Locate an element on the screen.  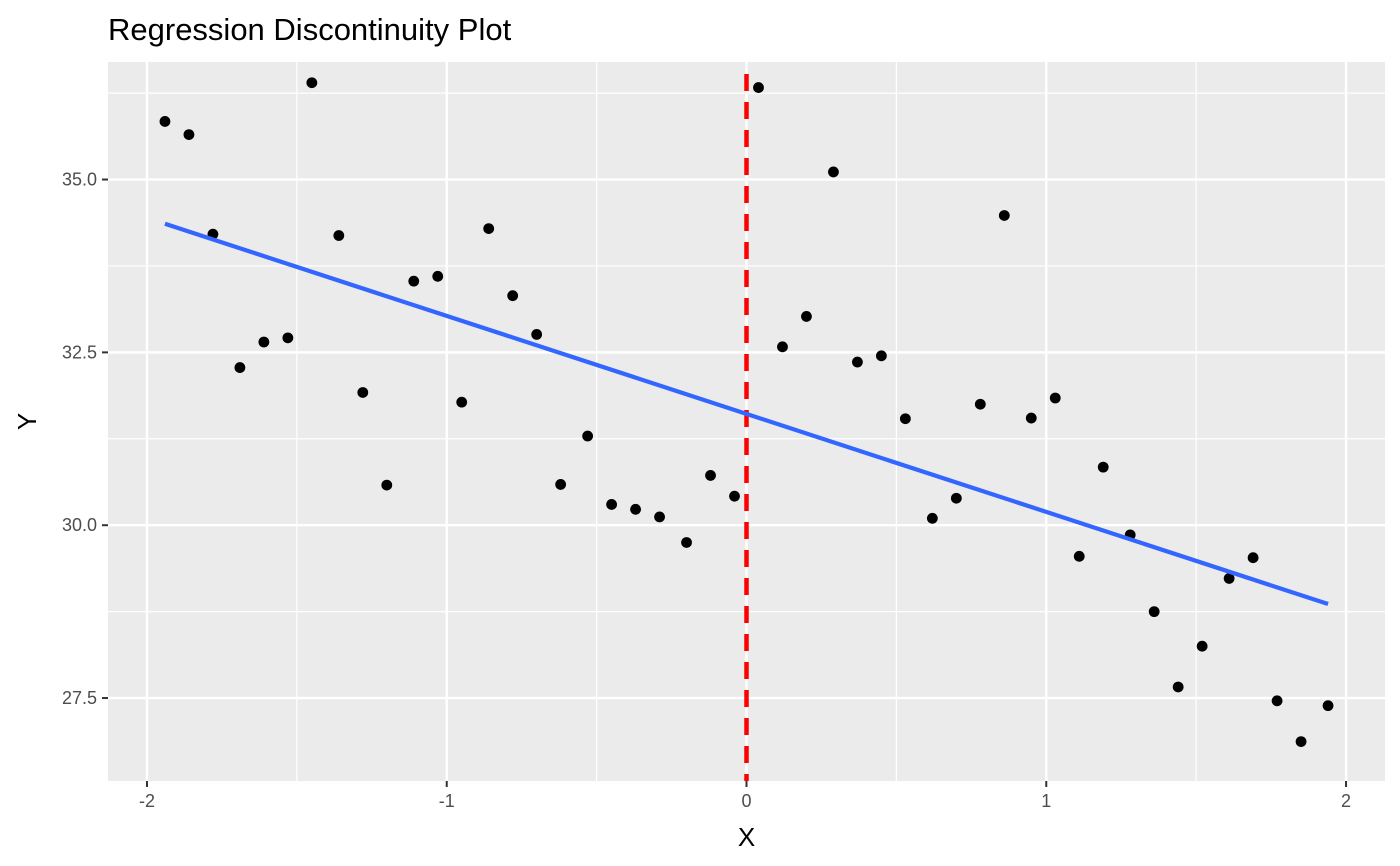
x-axis-title: X is located at coordinates (746, 837).